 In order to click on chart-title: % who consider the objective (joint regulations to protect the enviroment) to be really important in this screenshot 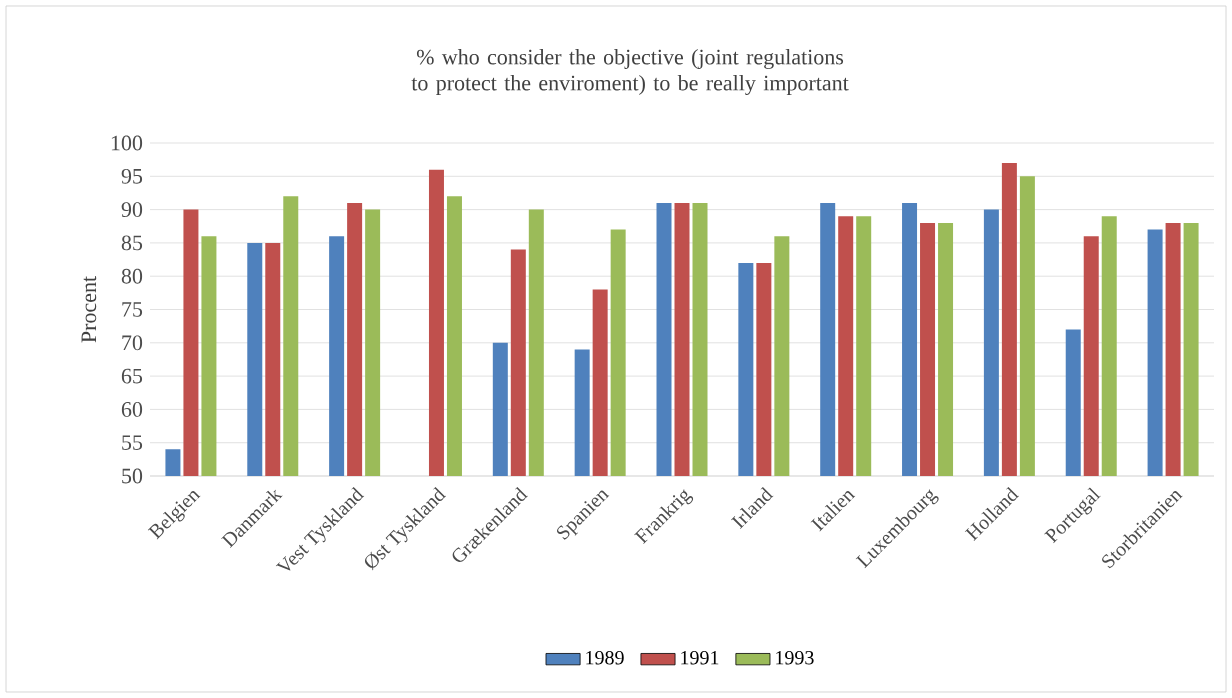, I will do `click(630, 72)`.